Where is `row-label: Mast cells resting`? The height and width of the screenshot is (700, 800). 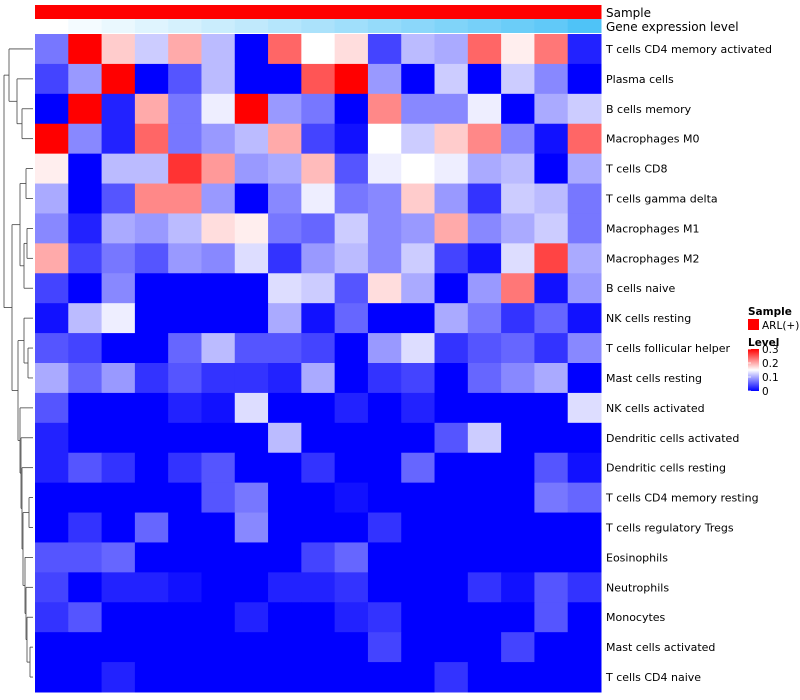 row-label: Mast cells resting is located at coordinates (654, 378).